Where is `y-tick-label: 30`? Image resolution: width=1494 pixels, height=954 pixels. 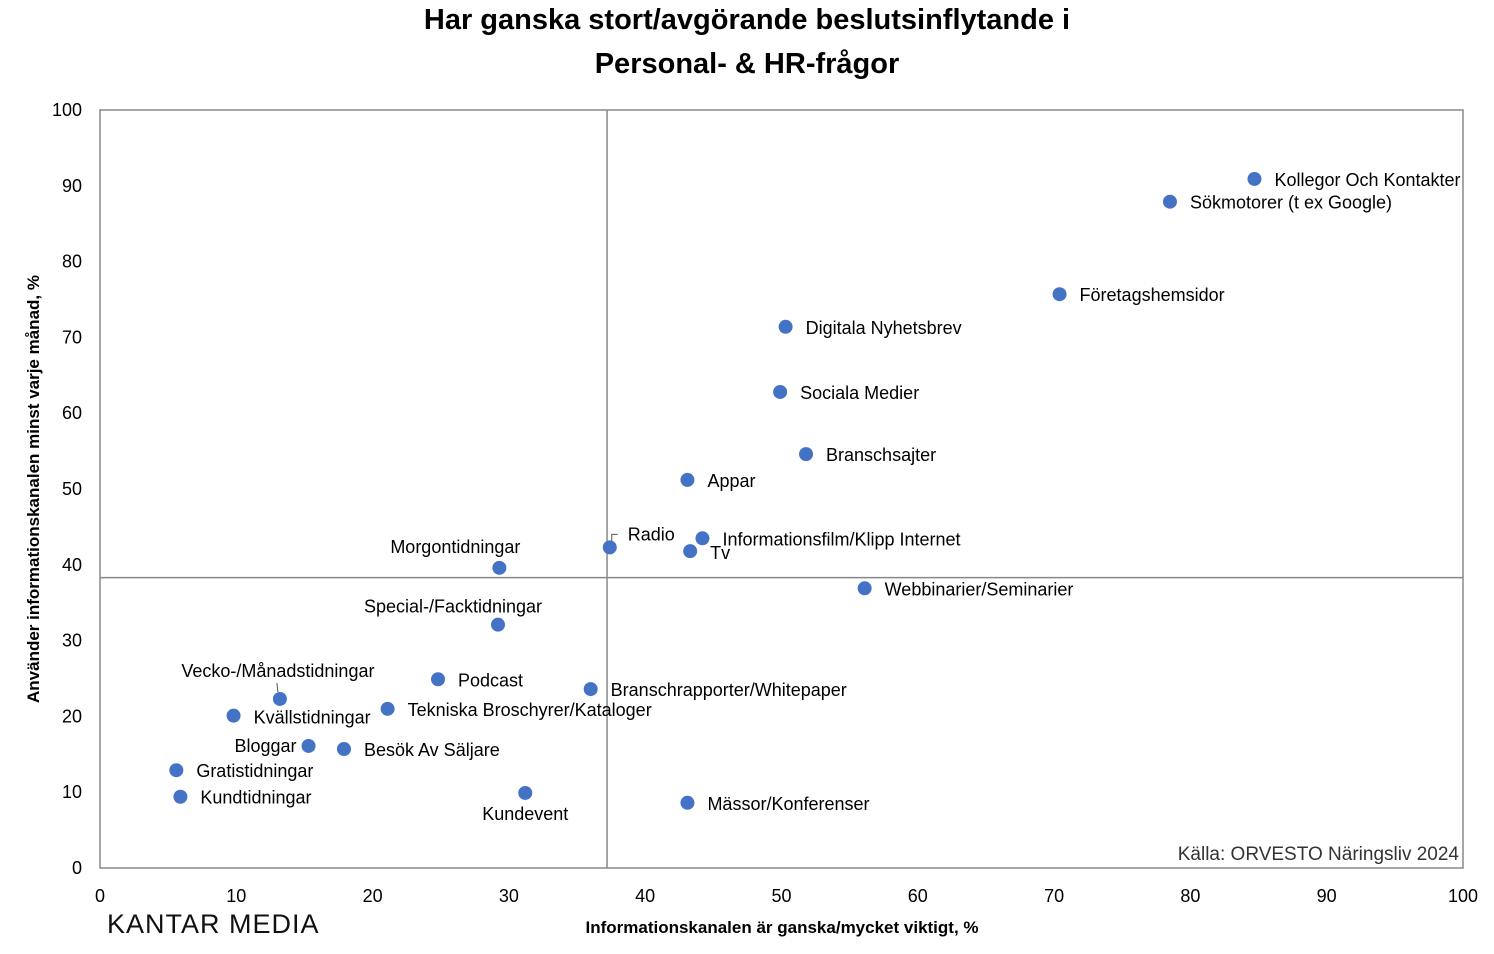 y-tick-label: 30 is located at coordinates (72, 641).